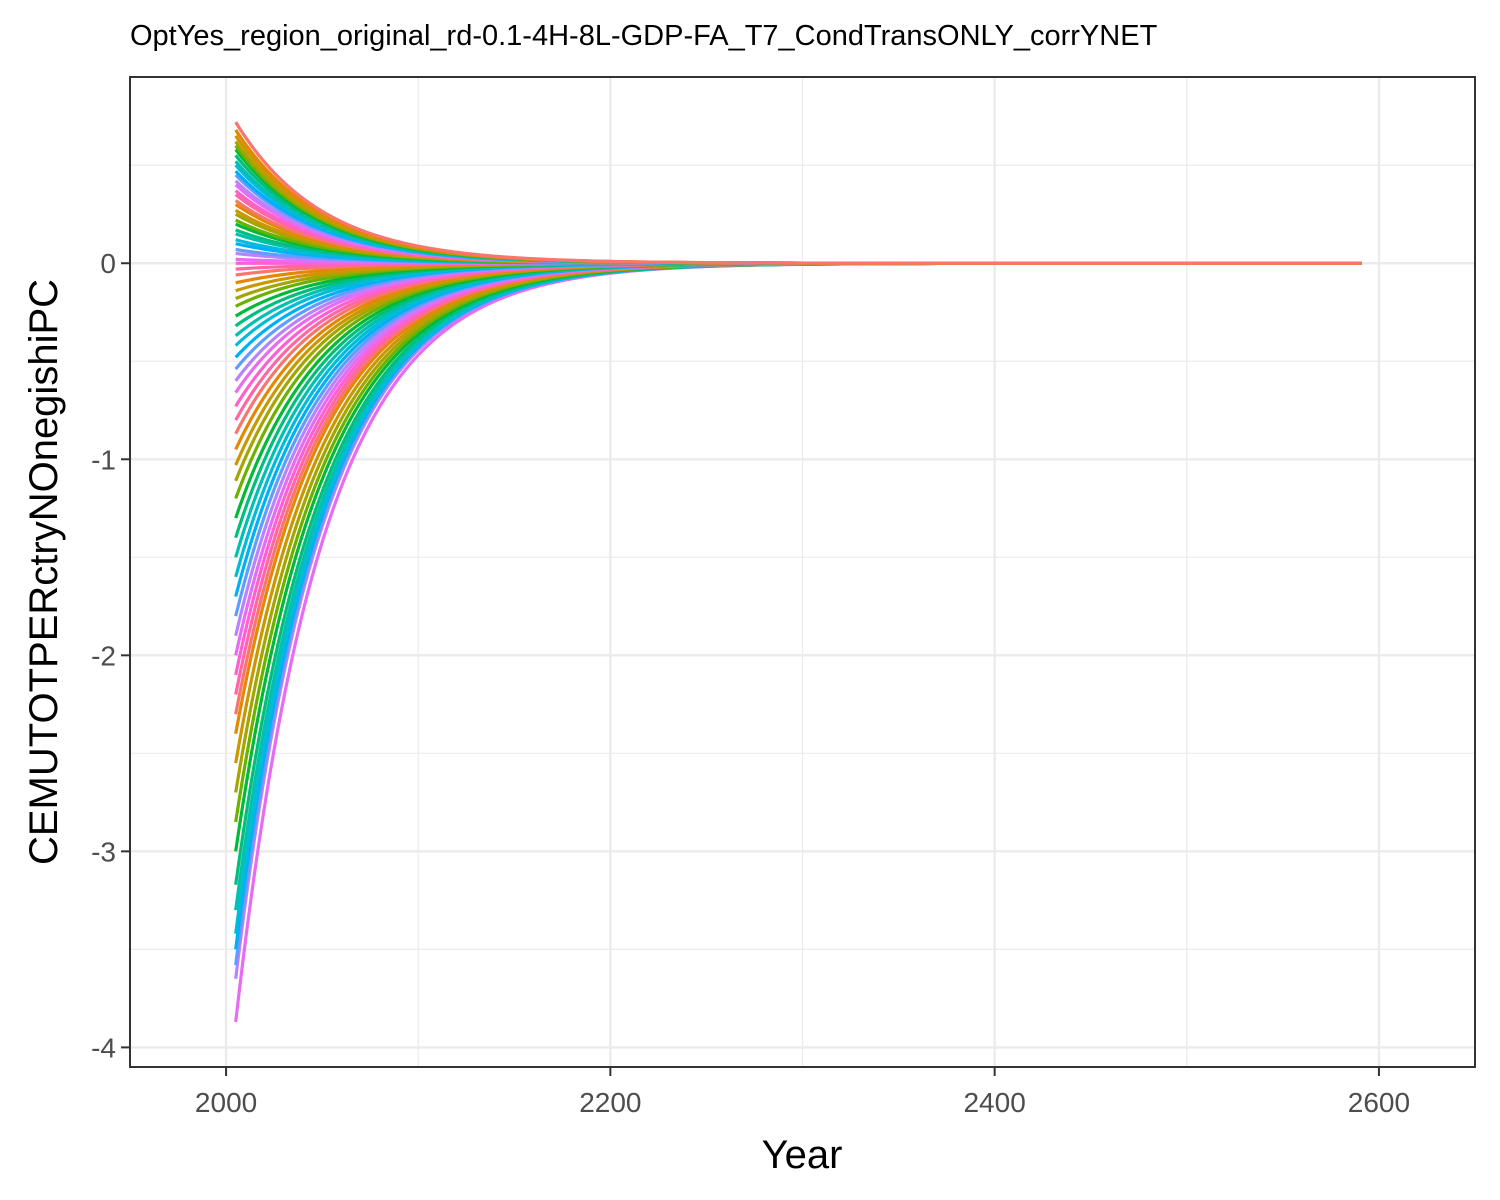  What do you see at coordinates (1379, 1102) in the screenshot?
I see `x-tick-label: 2600` at bounding box center [1379, 1102].